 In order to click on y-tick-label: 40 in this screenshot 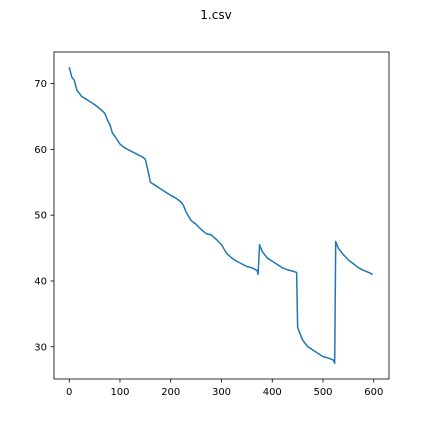, I will do `click(40, 281)`.